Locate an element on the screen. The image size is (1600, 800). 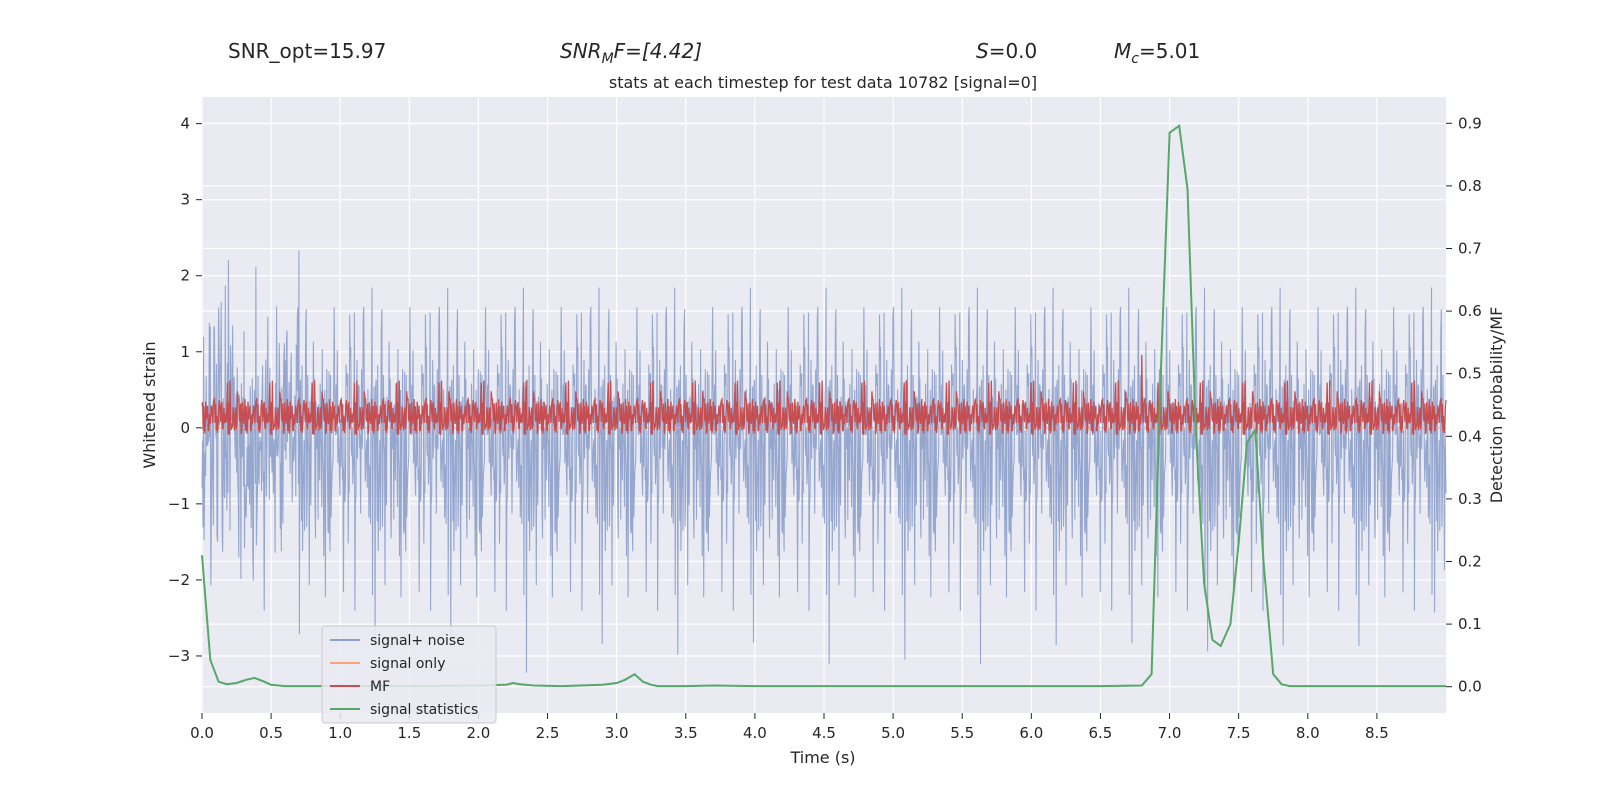
snr-mf-text: SNRMF=[4.42] is located at coordinates (631, 53).